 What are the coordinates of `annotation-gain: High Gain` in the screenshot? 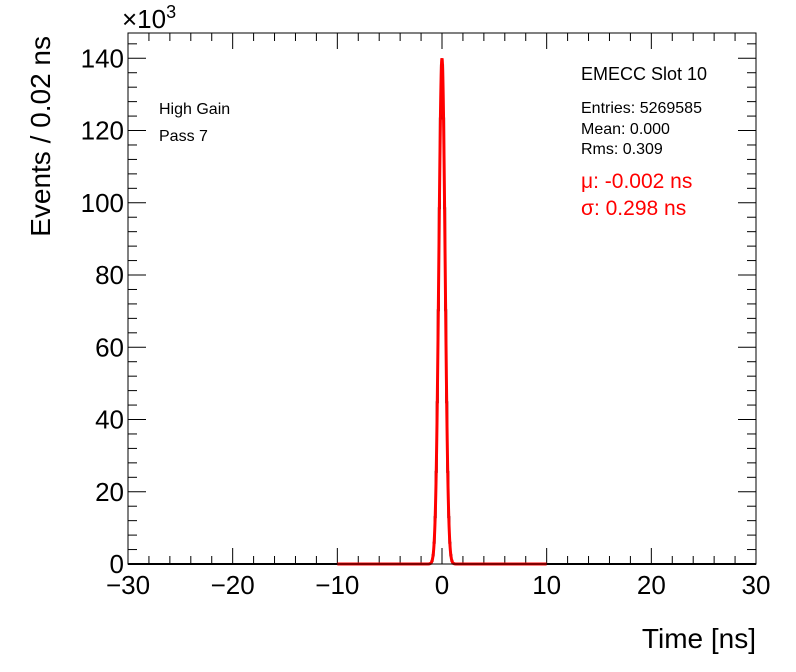 It's located at (194, 109).